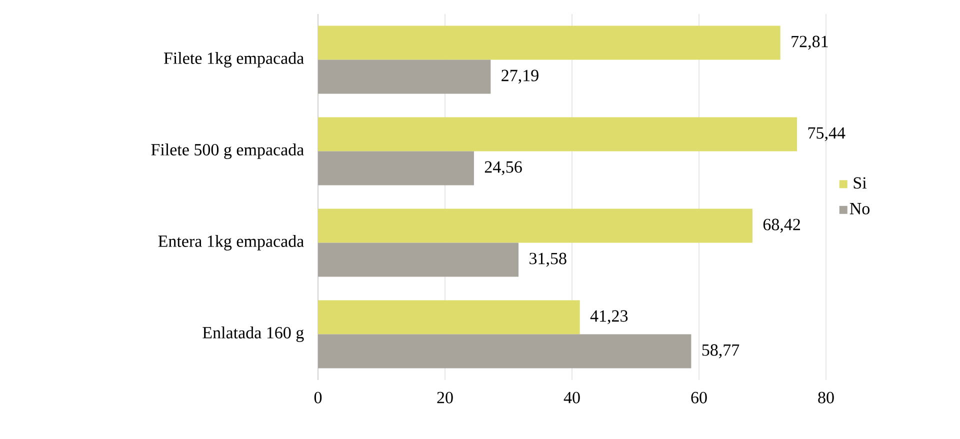 The image size is (960, 439). What do you see at coordinates (781, 225) in the screenshot?
I see `data-label: 68,42` at bounding box center [781, 225].